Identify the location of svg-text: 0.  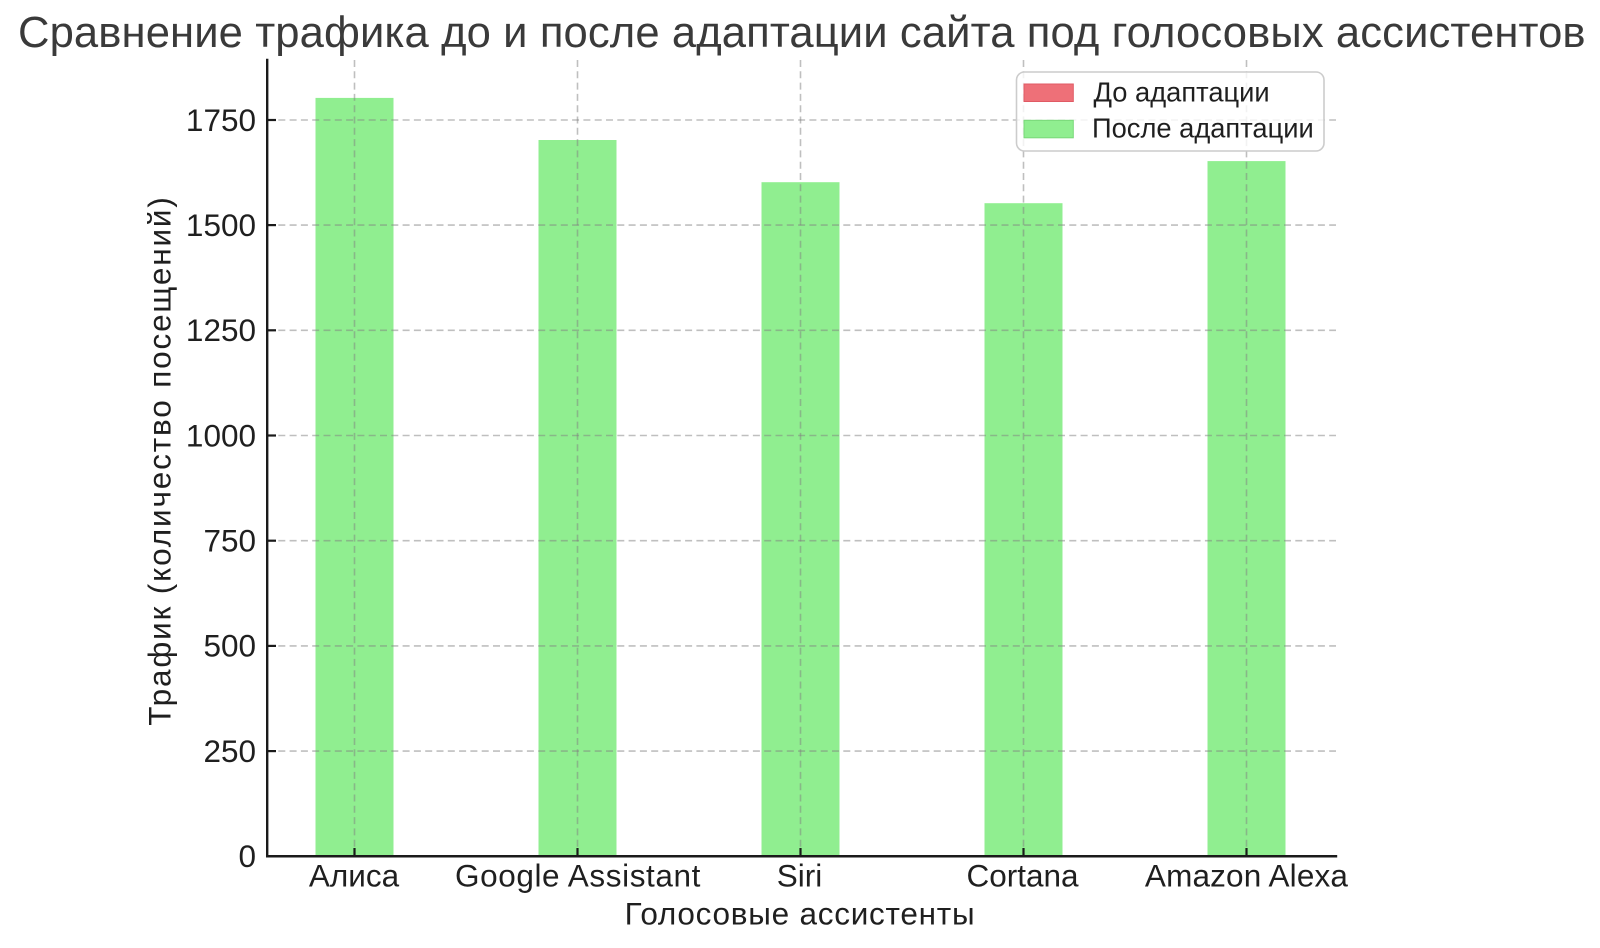
(247, 856).